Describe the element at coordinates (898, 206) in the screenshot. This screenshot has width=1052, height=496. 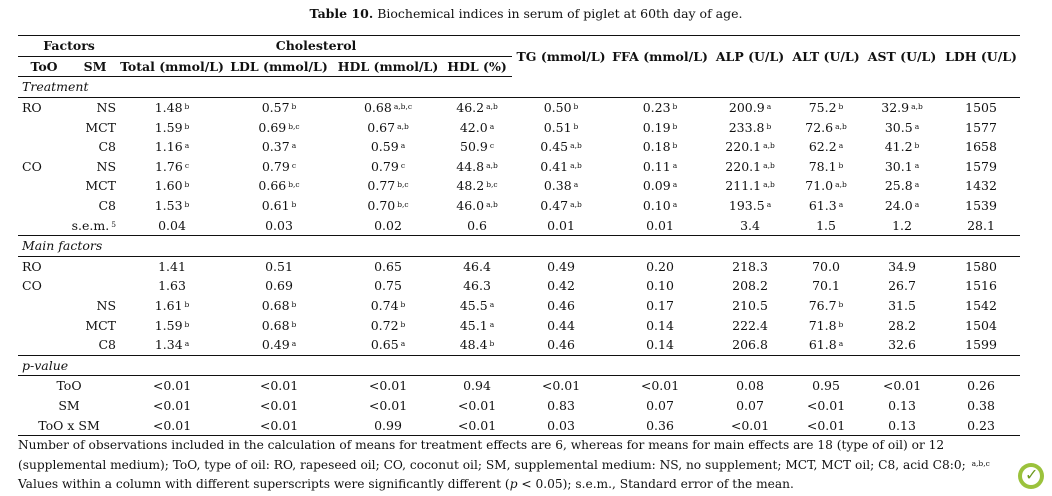
I see `cell-value: 24.0` at that location.